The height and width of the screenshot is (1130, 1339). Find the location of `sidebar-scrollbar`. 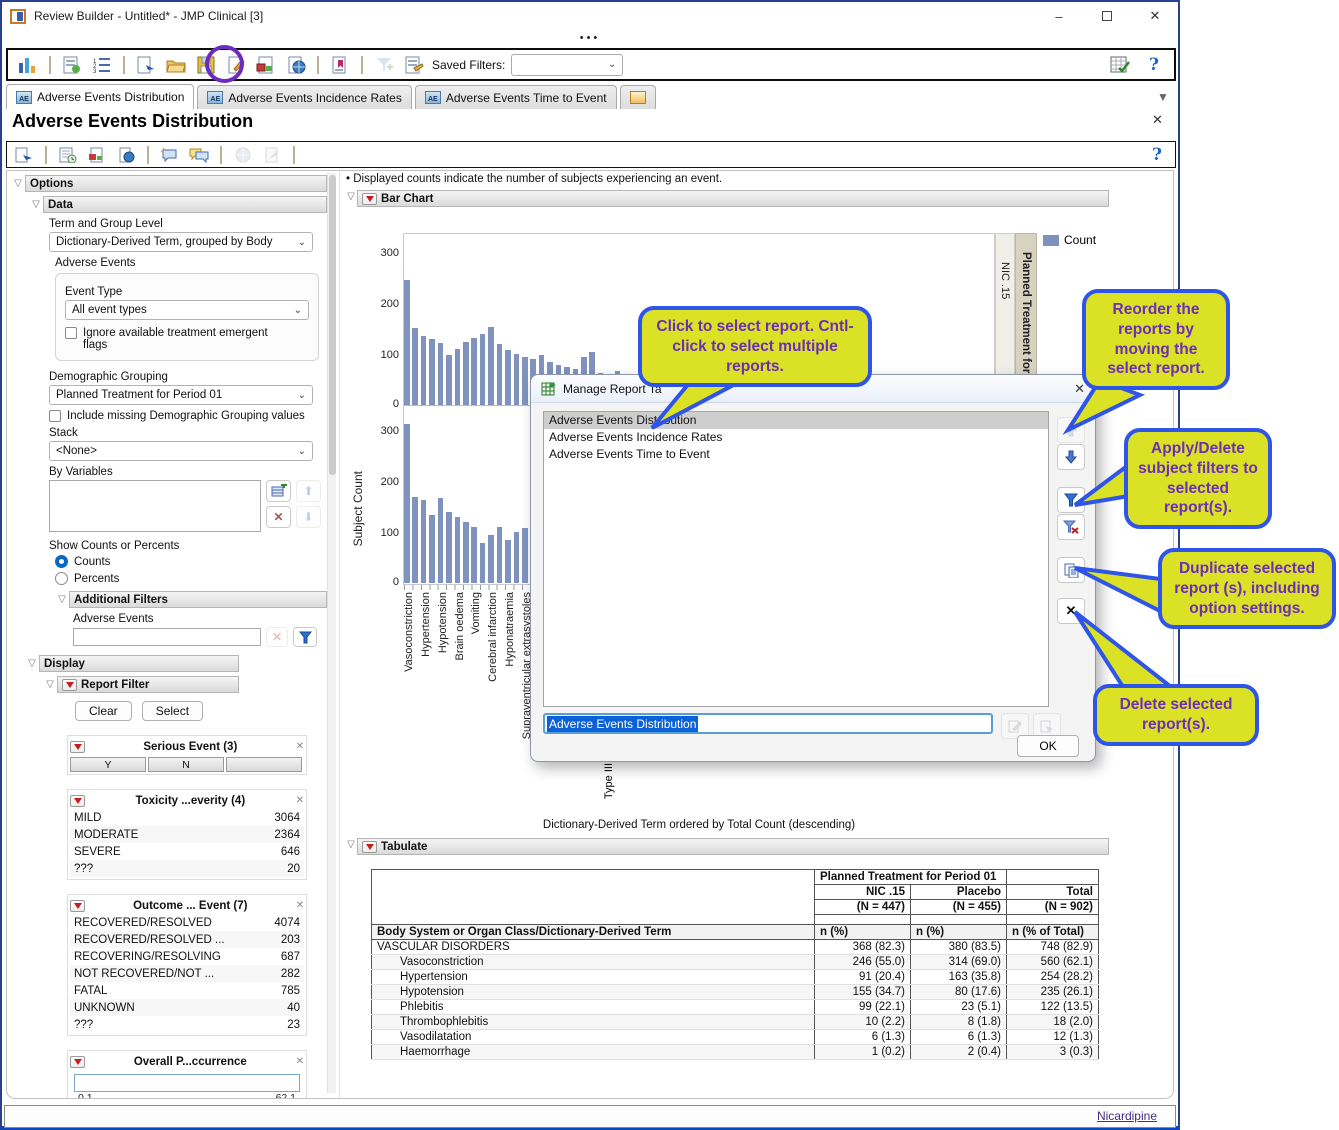

sidebar-scrollbar is located at coordinates (331, 633).